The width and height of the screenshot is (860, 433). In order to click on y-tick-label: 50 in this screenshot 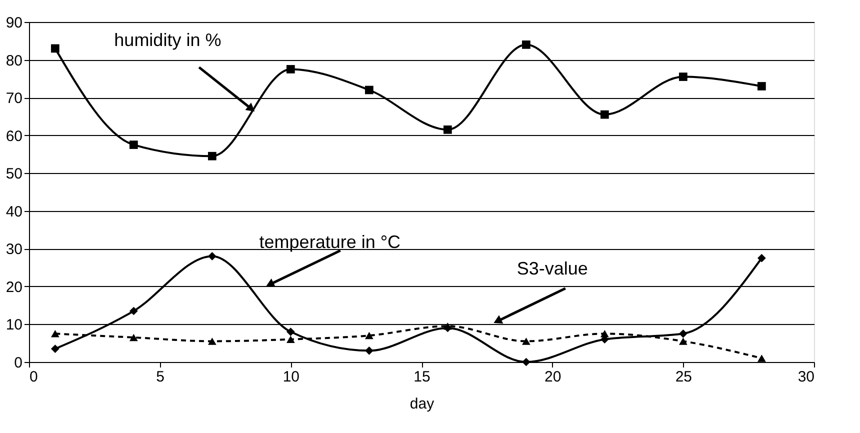, I will do `click(14, 174)`.